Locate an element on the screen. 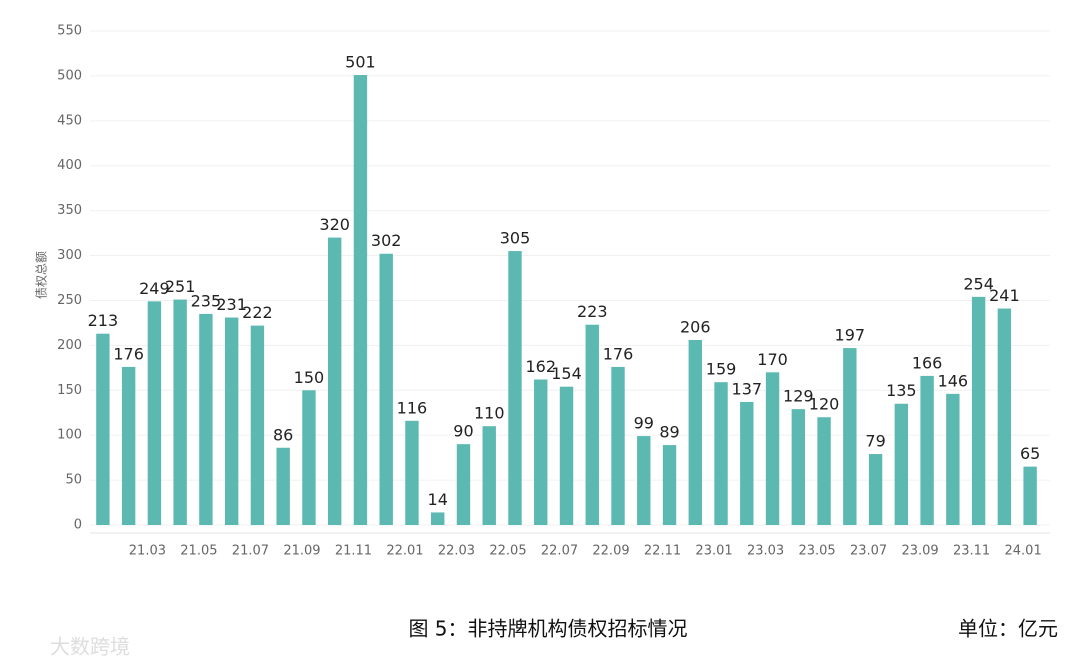 This screenshot has height=668, width=1080. y-tick-label: 400 is located at coordinates (69, 165).